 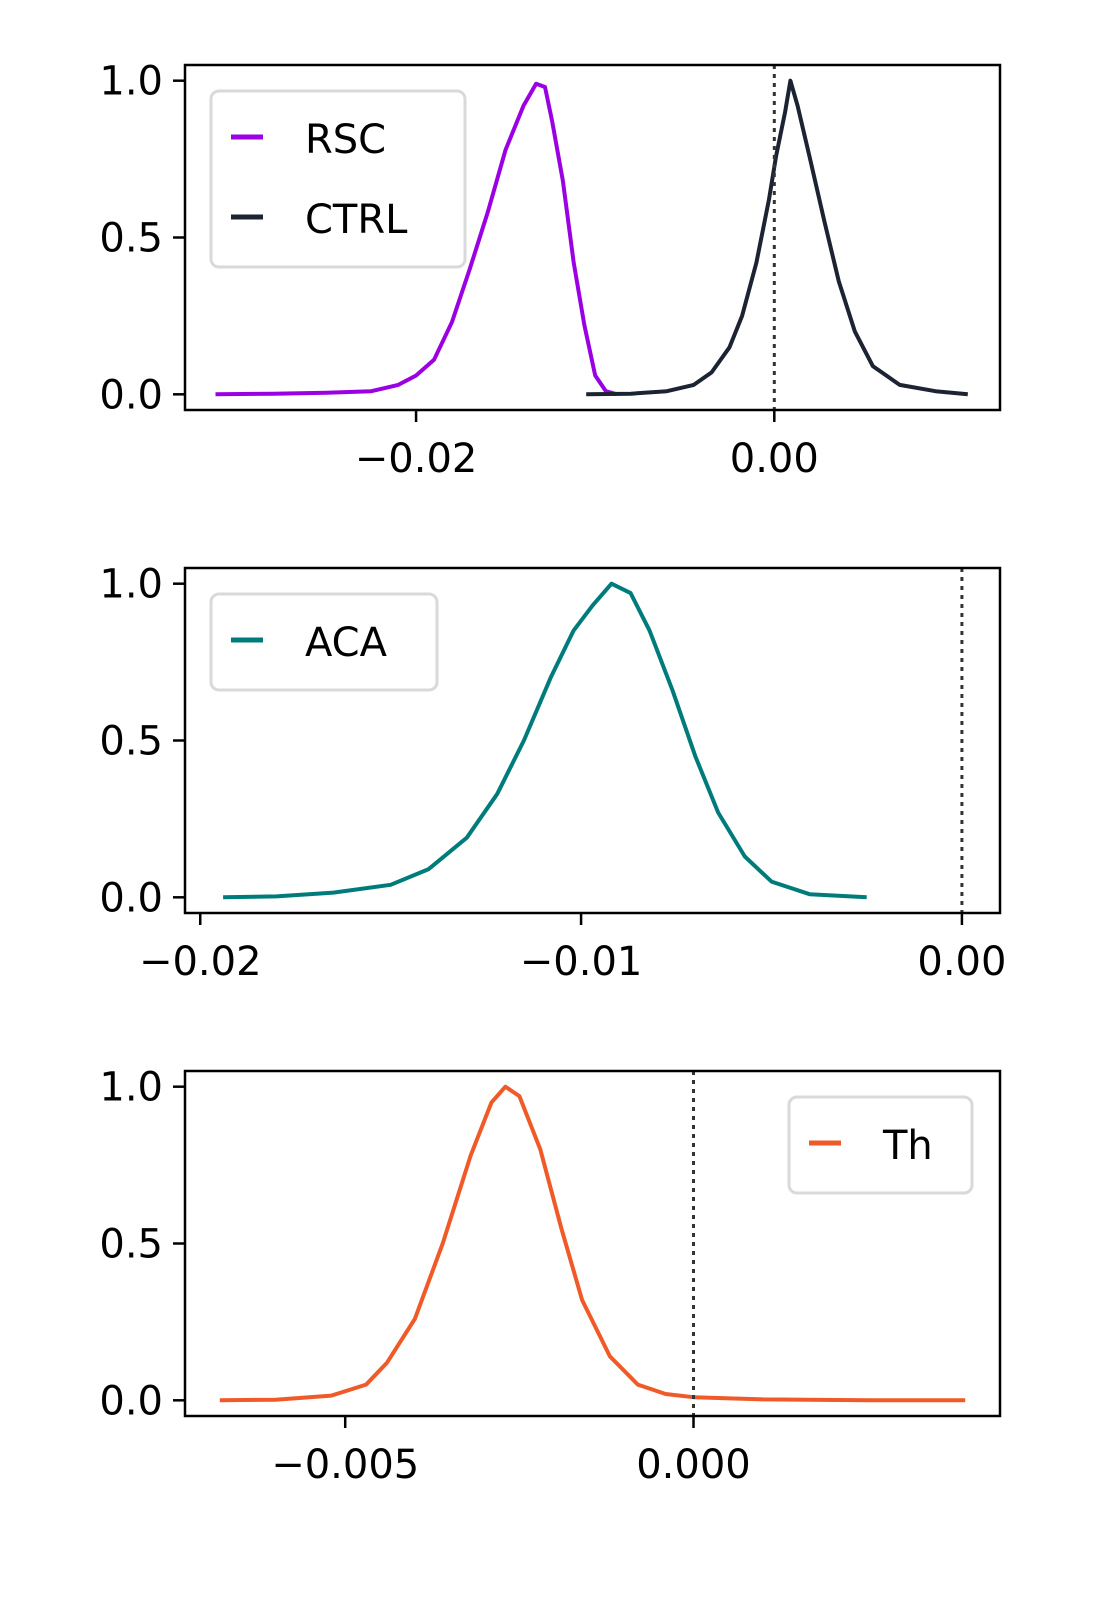 I want to click on legend-label-ctrl: CTRL, so click(x=356, y=220).